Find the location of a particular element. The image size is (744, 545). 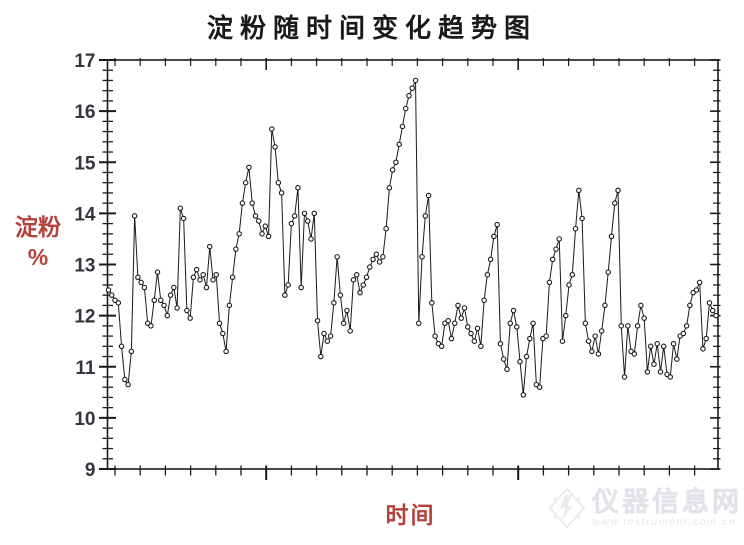

x-axis-label: 时间 is located at coordinates (410, 515).